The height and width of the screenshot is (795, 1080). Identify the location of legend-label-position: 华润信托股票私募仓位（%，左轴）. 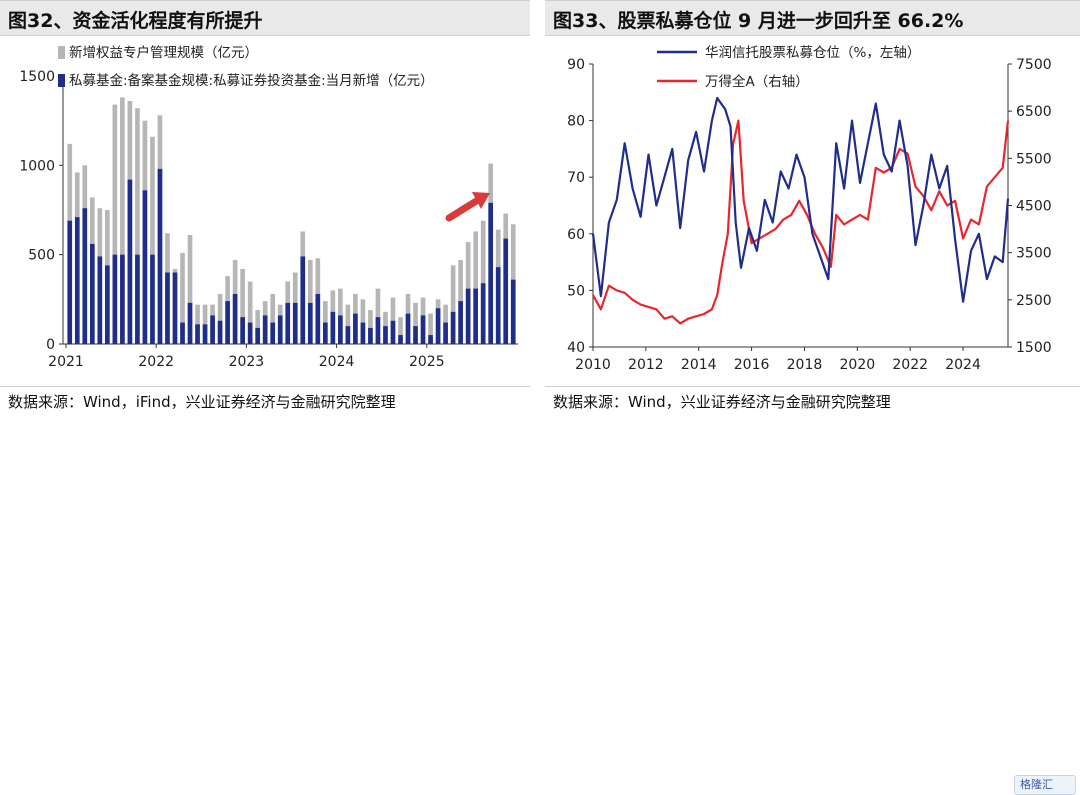
(812, 53).